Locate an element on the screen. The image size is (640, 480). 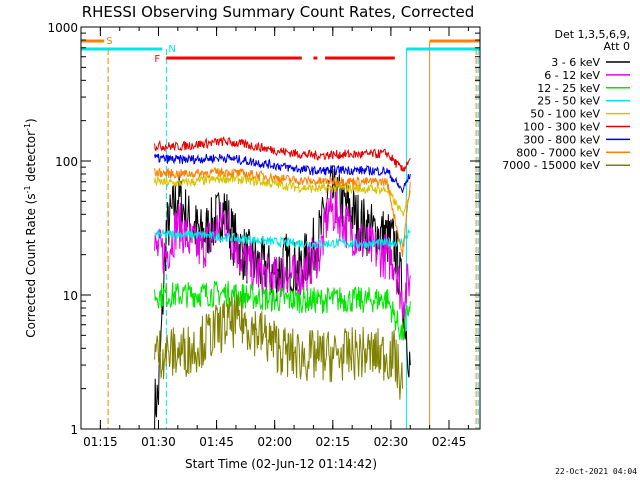
x-tick-label: 01:45 is located at coordinates (216, 442).